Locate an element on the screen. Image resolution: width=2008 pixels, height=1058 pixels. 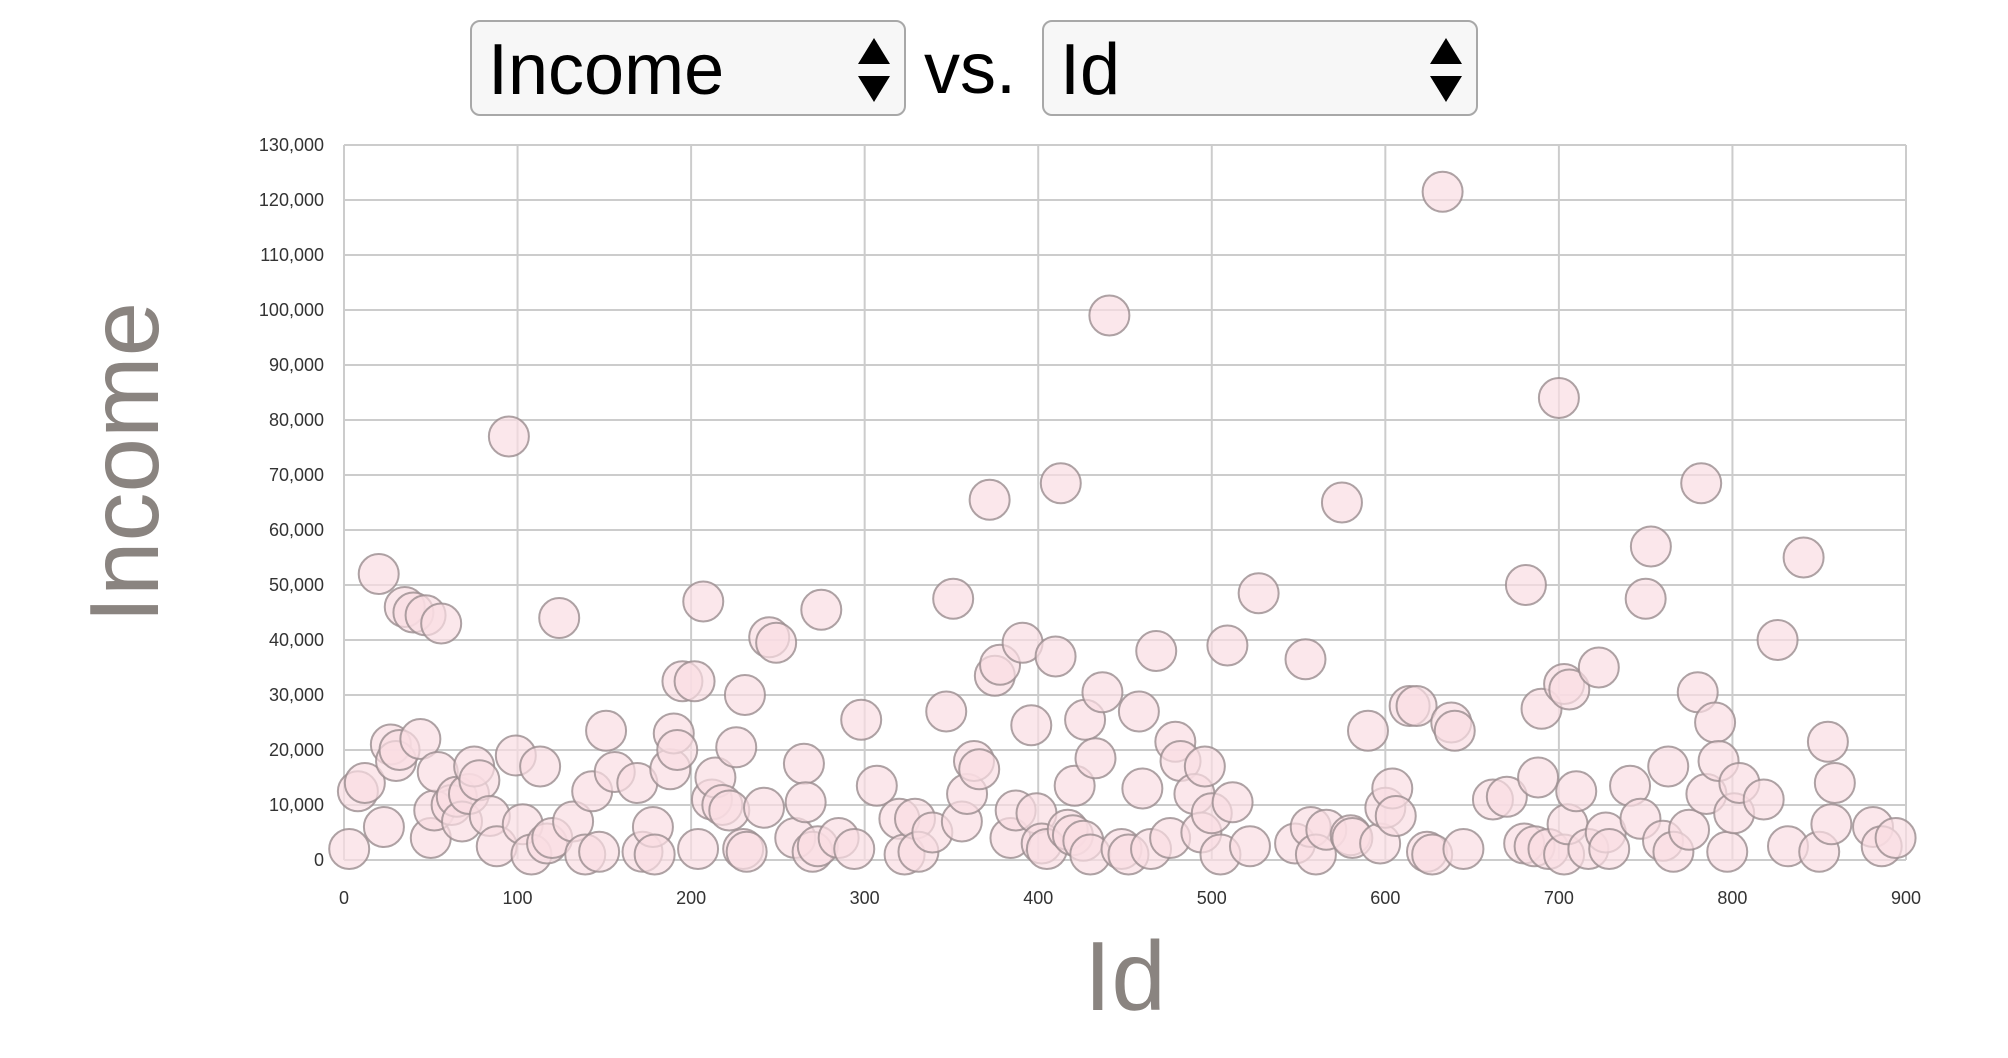
x-tick-label: 600 is located at coordinates (1385, 898).